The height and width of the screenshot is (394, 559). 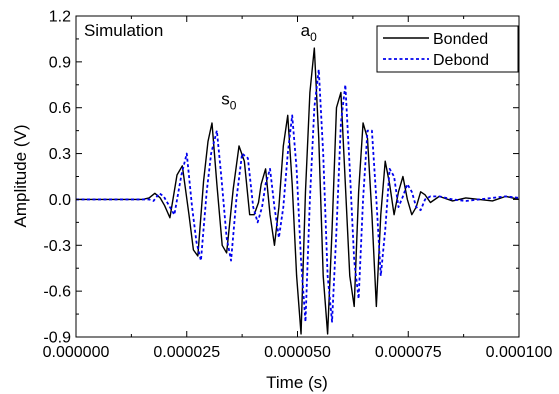 I want to click on x-tick-label: 0.000025, so click(x=186, y=352).